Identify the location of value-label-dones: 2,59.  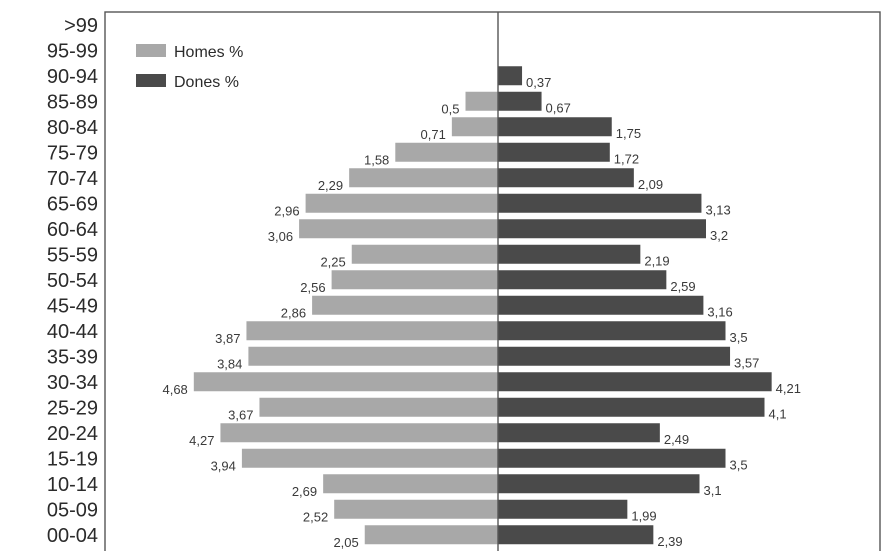
(682, 286).